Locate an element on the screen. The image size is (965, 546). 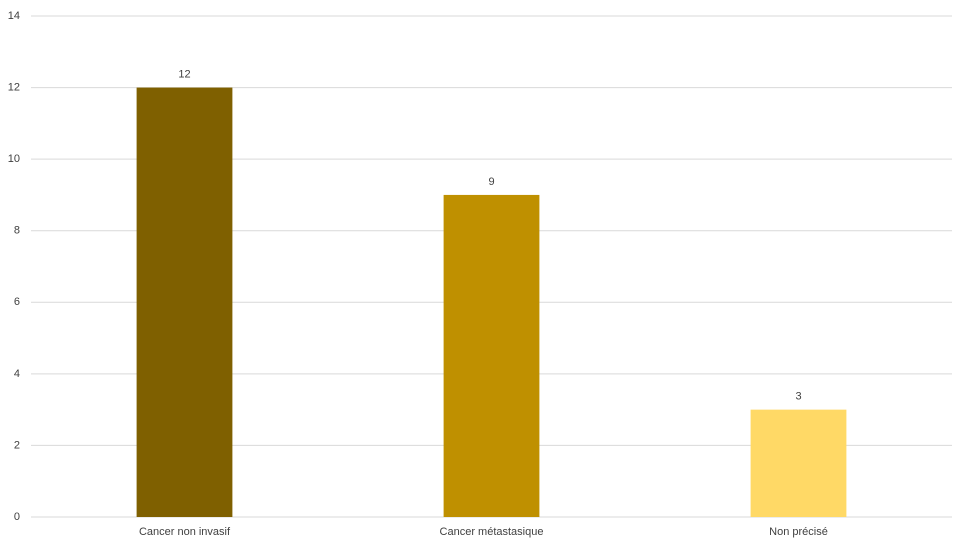
y-tick-label: 6 is located at coordinates (17, 302).